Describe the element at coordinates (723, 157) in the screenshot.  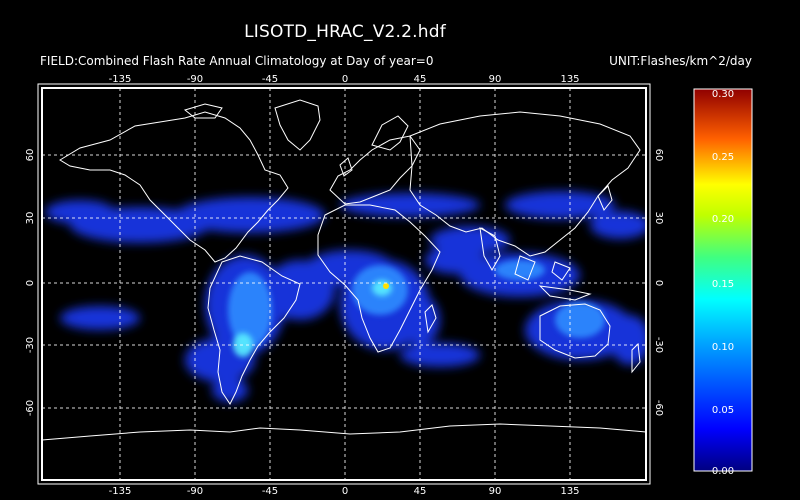
I see `colorbar-label: 0.25` at that location.